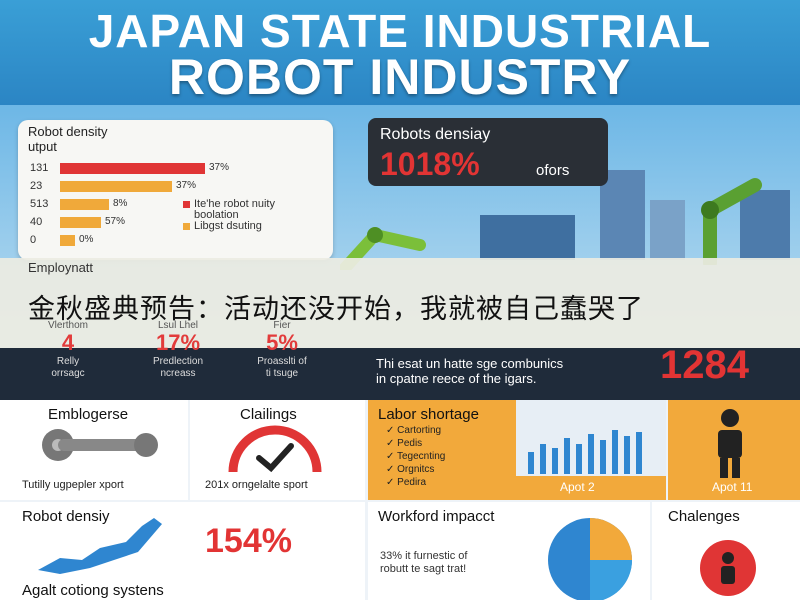 This screenshot has width=800, height=600. I want to click on title-line-1: JAPAN STATE INDUSTRIAL, so click(400, 31).